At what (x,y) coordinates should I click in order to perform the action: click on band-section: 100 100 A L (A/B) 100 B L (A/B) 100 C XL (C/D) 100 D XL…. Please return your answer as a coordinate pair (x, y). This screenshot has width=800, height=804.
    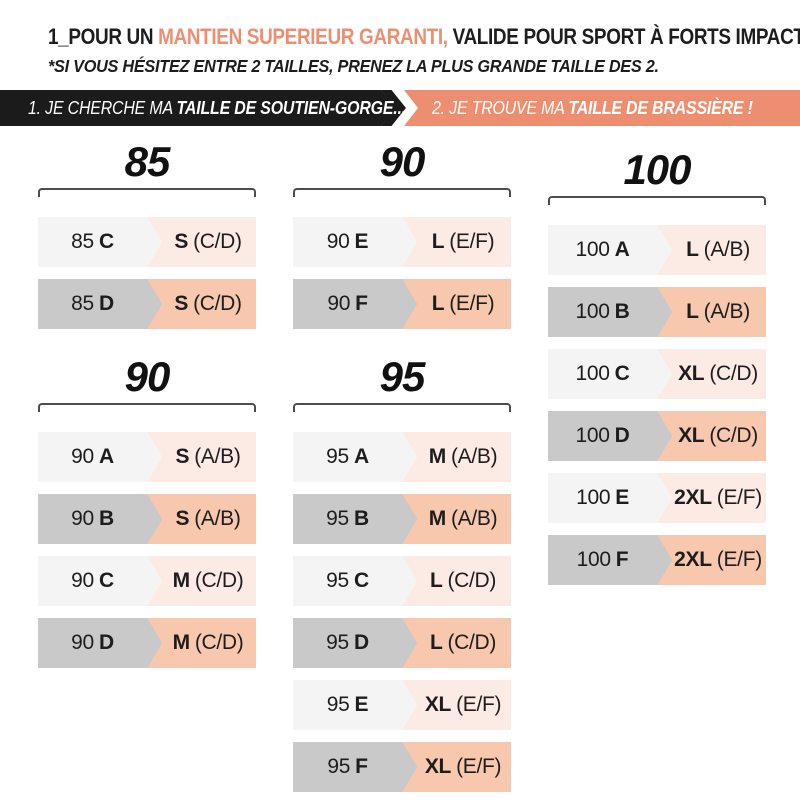
    Looking at the image, I should click on (657, 366).